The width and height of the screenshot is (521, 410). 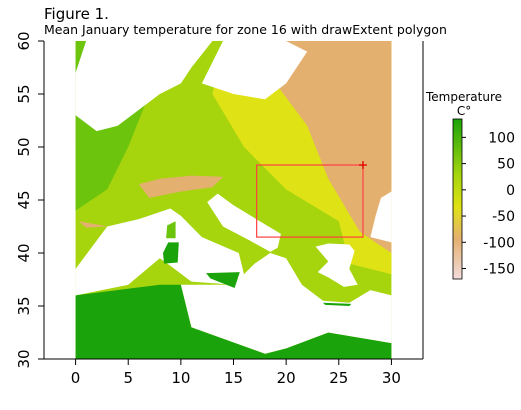 What do you see at coordinates (128, 378) in the screenshot?
I see `x-tick-label: 5` at bounding box center [128, 378].